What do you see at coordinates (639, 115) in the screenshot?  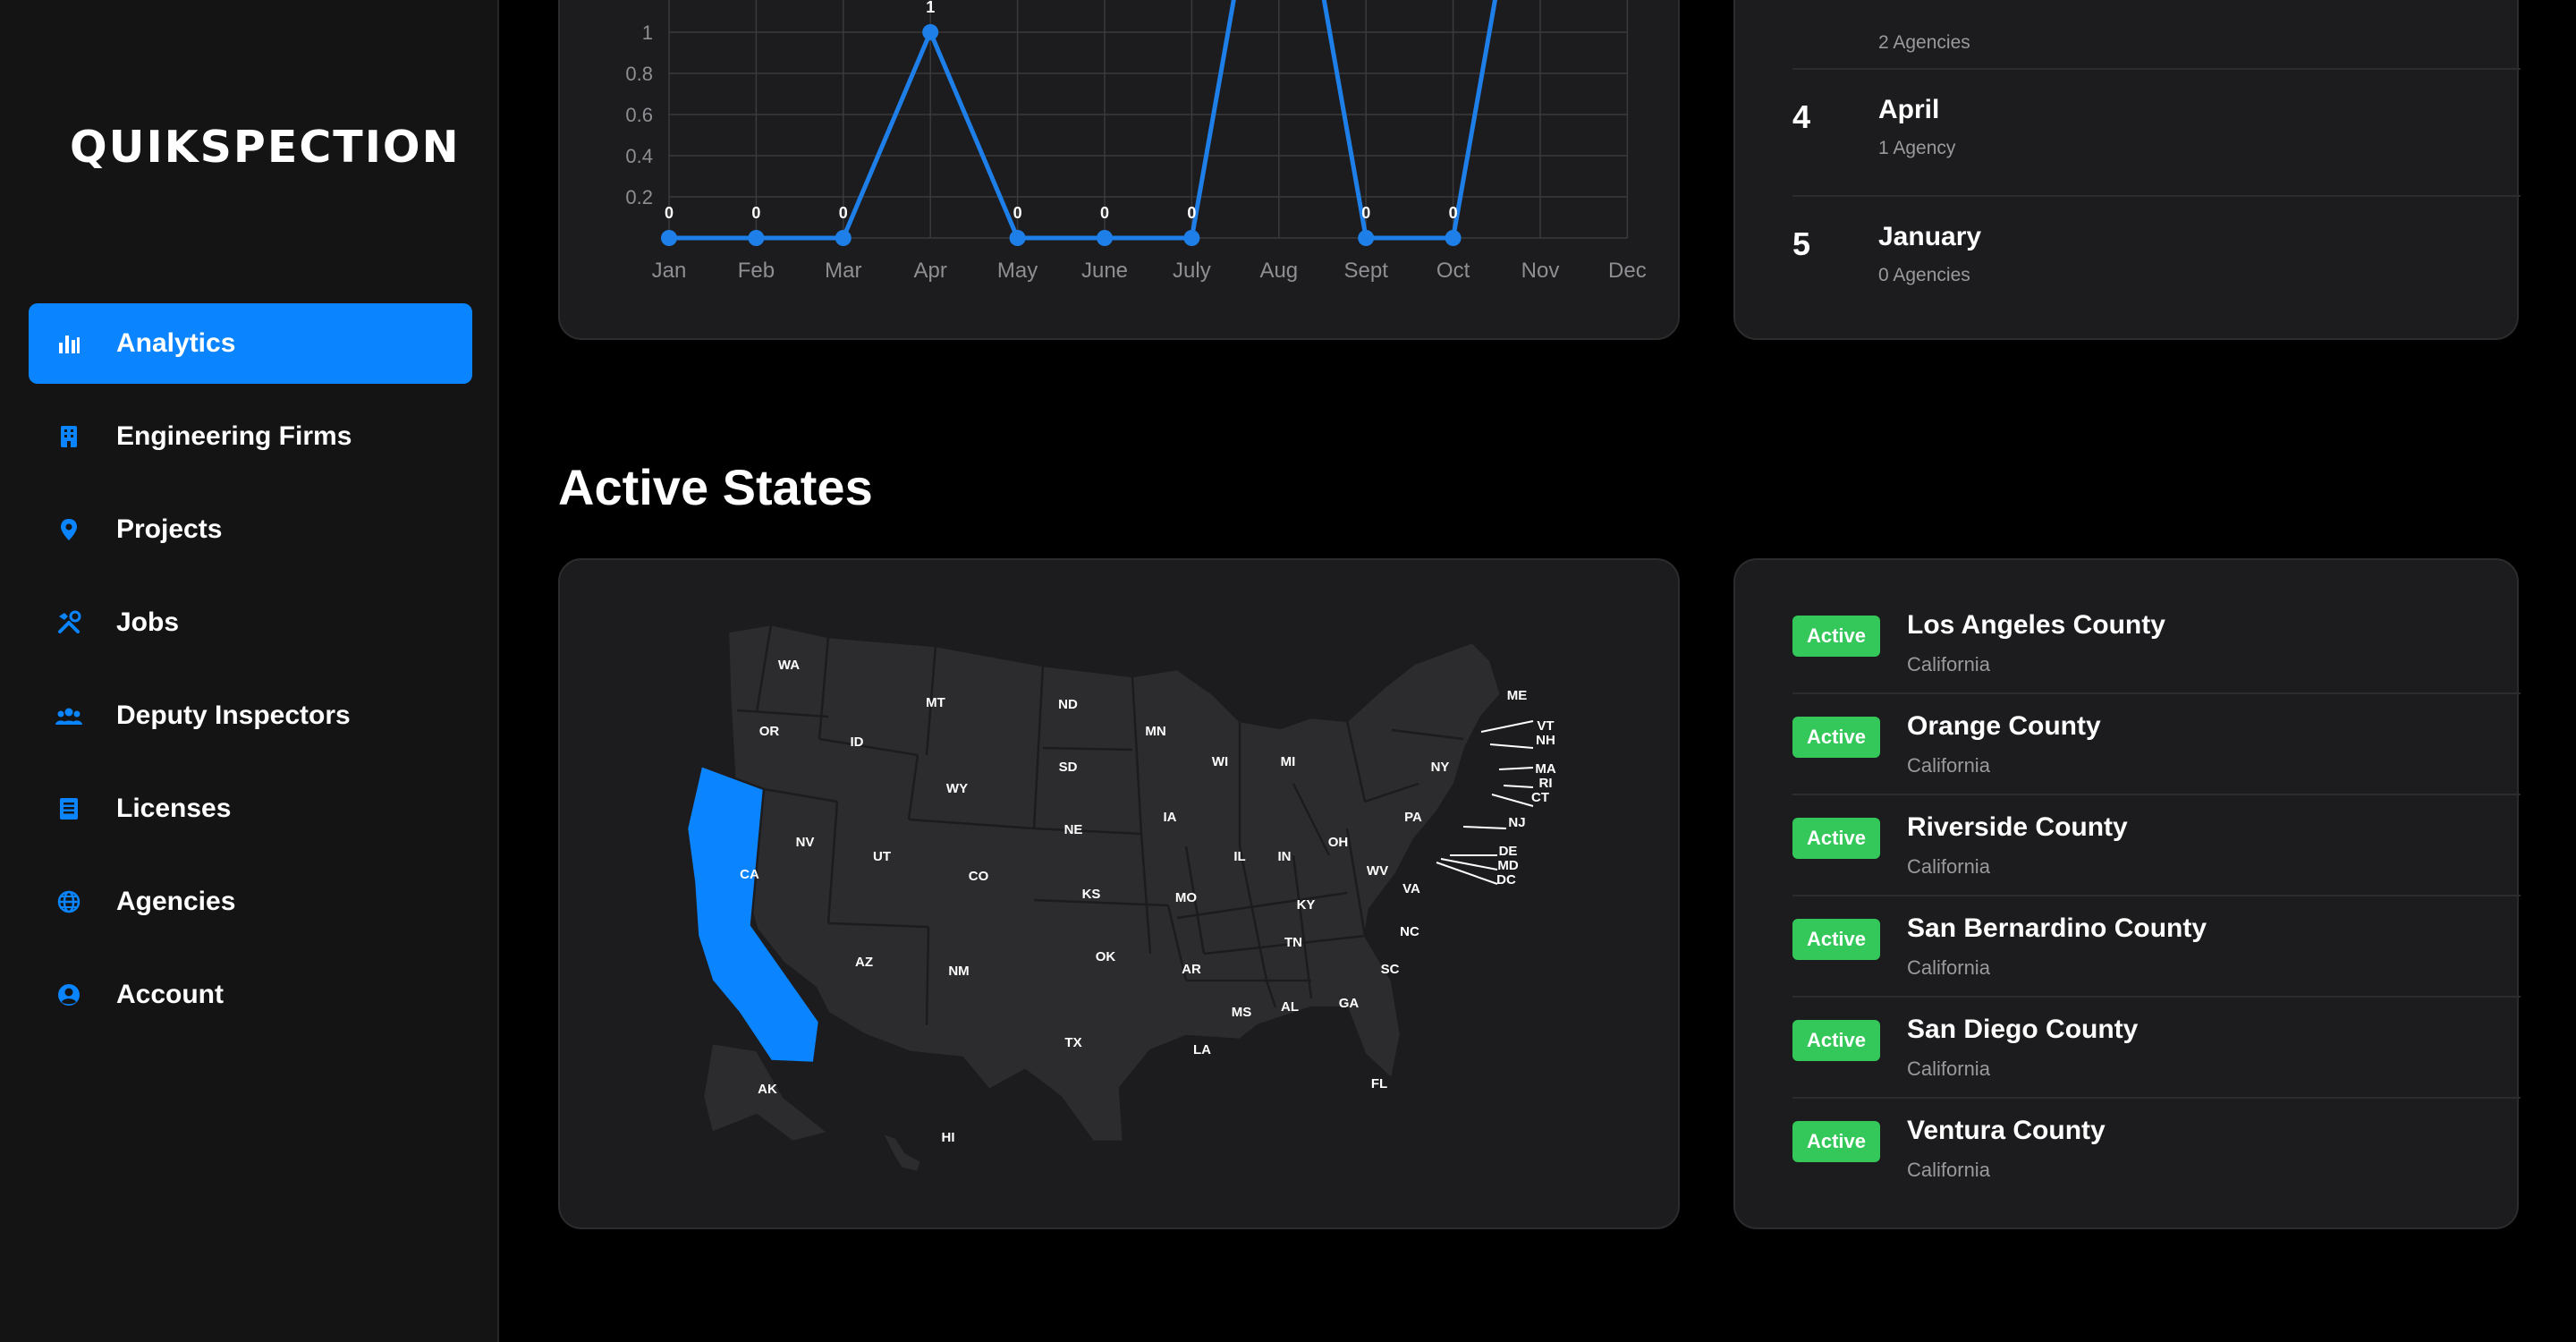 I see `y-tick-label: 0.6` at bounding box center [639, 115].